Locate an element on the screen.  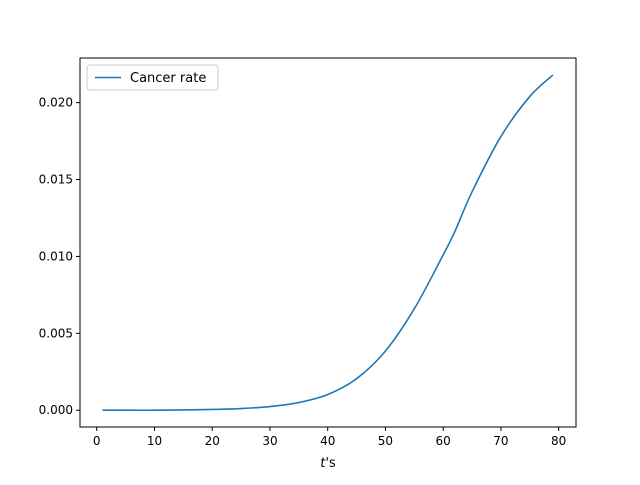
legend-box is located at coordinates (152, 77).